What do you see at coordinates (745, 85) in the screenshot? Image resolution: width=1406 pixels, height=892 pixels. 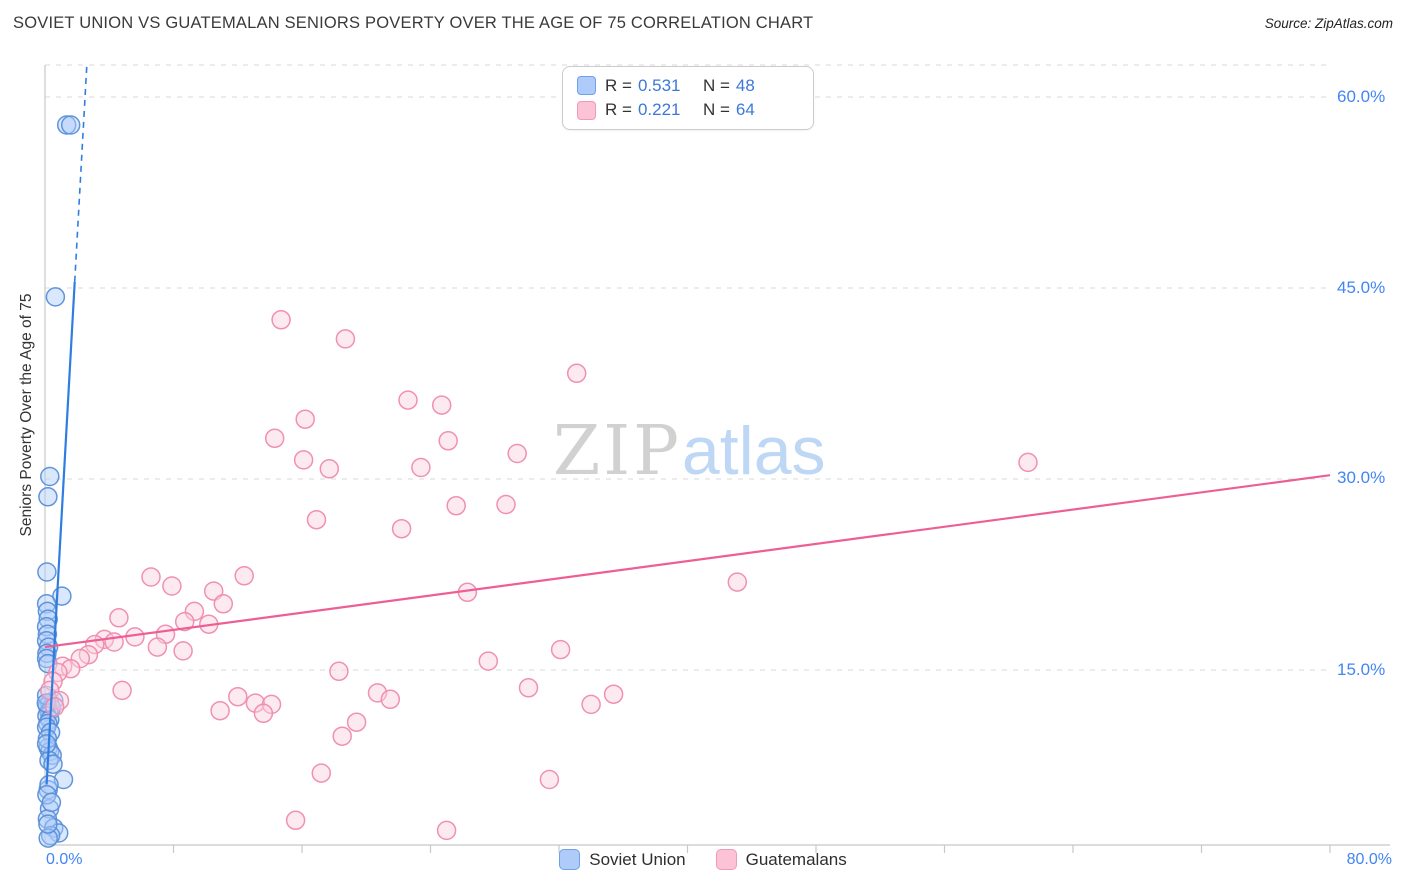 I see `n-value: 48` at bounding box center [745, 85].